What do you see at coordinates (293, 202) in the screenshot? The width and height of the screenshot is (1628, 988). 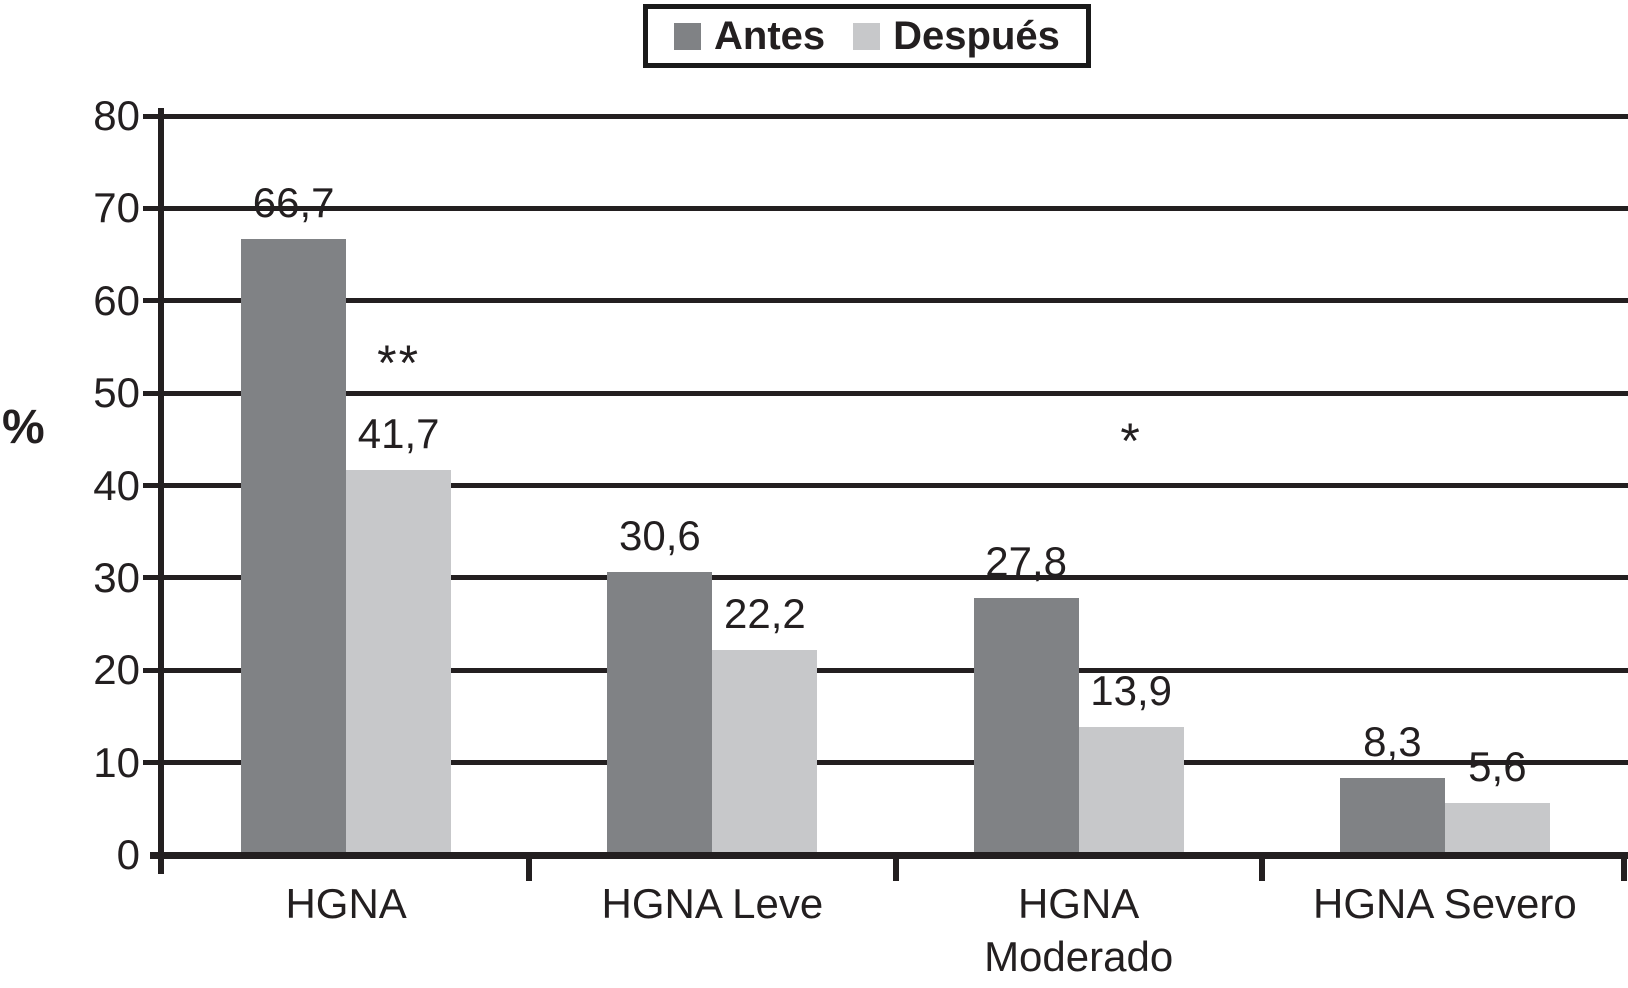 I see `value-label-0-0: 66,7` at bounding box center [293, 202].